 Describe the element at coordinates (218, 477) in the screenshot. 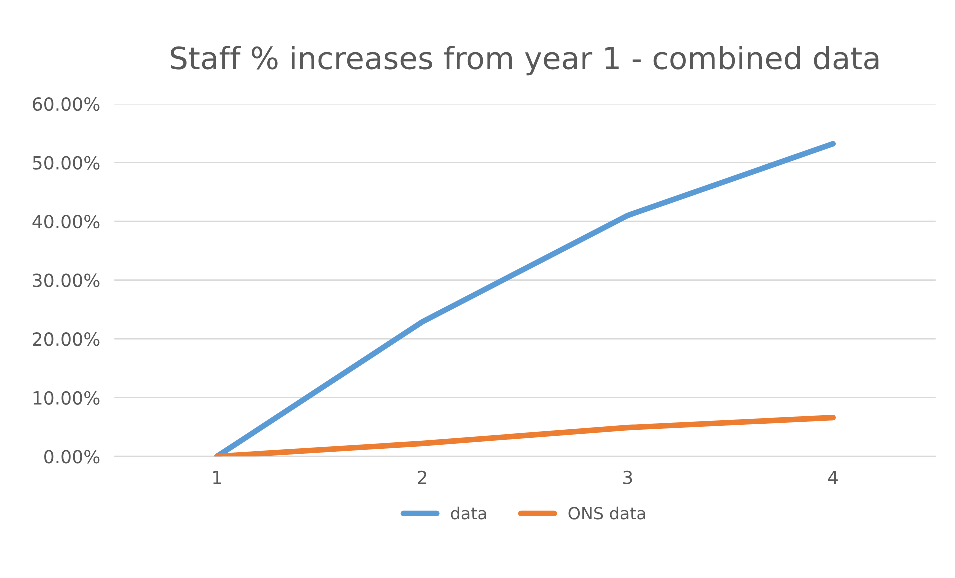

I see `x-tick-label: 1` at that location.